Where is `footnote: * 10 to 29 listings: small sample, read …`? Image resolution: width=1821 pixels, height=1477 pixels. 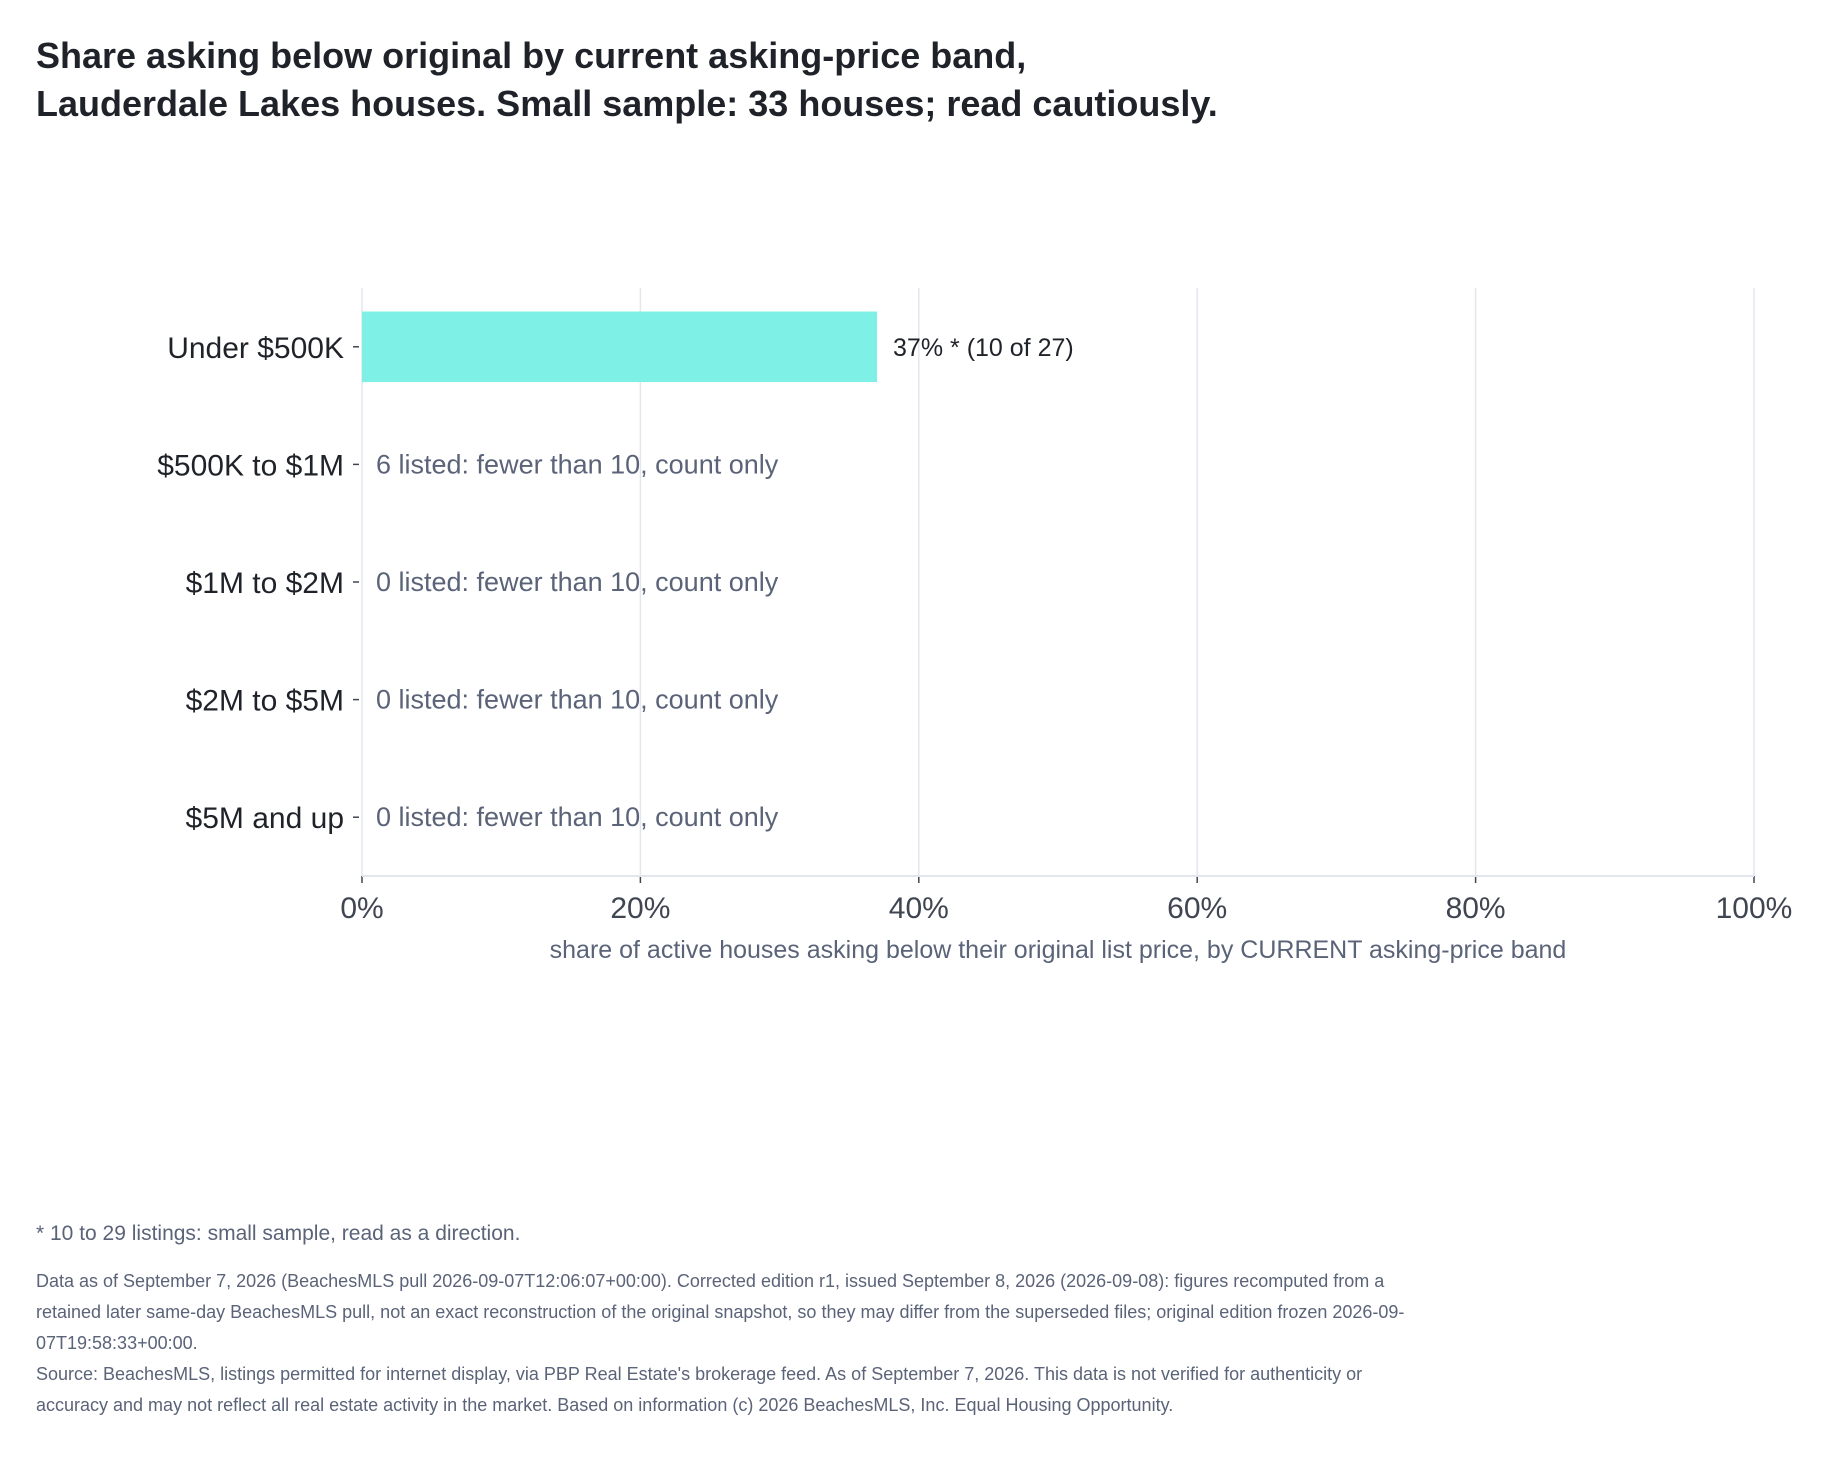
footnote: * 10 to 29 listings: small sample, read … is located at coordinates (278, 1233).